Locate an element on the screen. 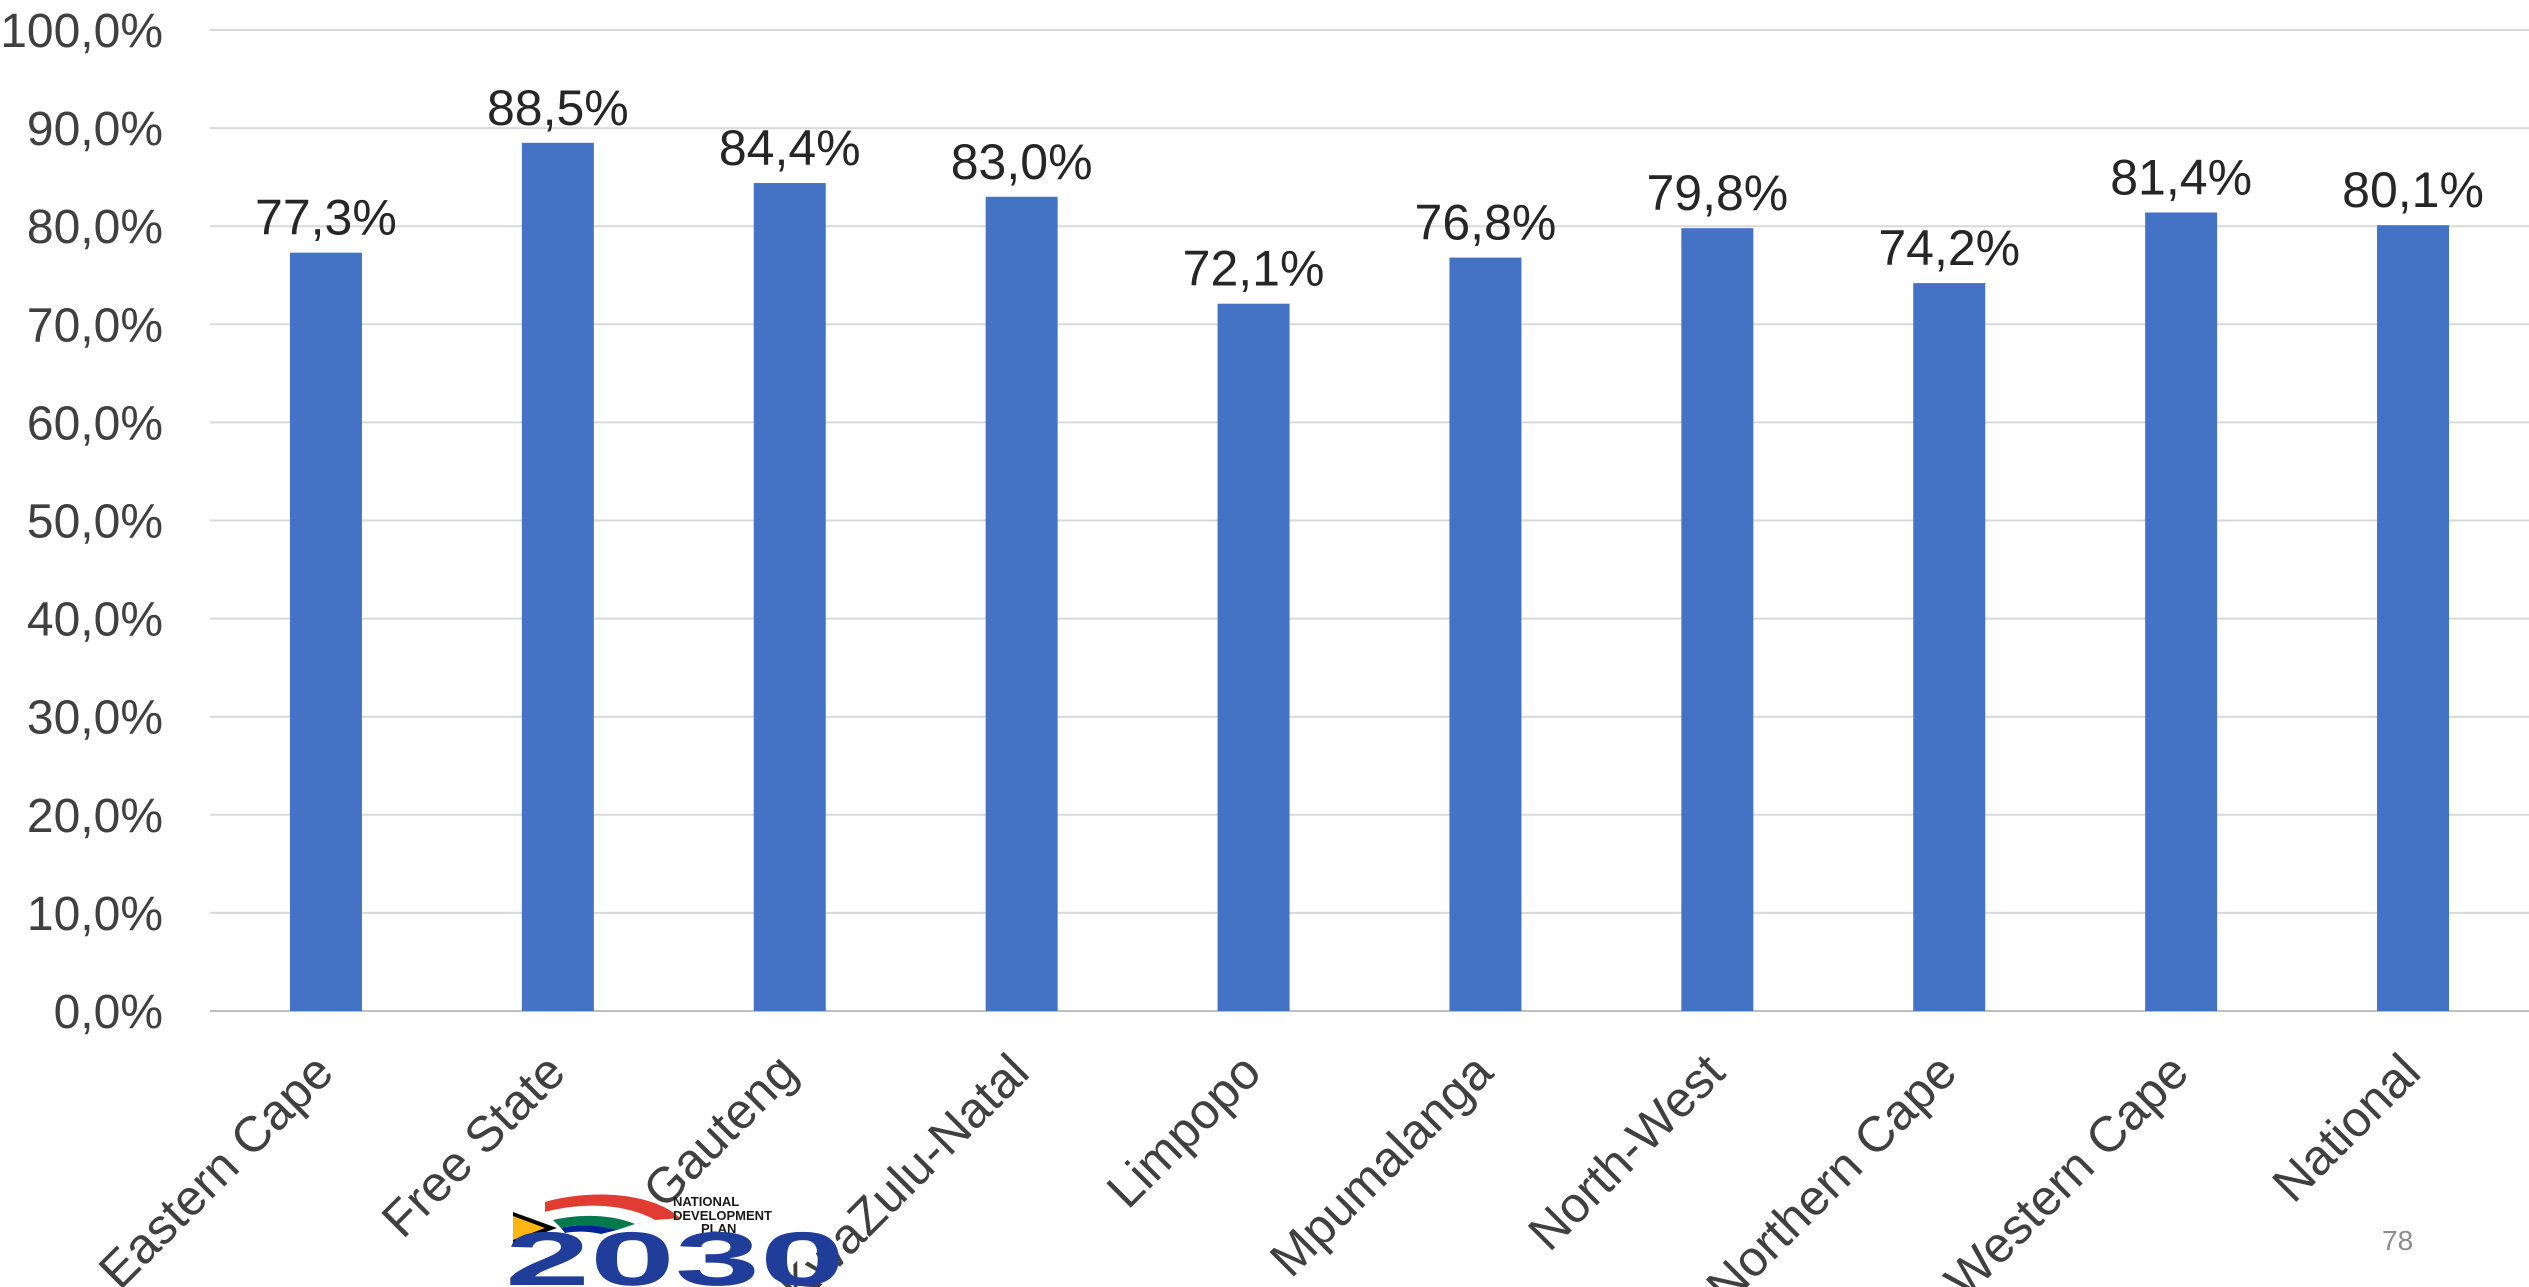  data-label: 88,5% is located at coordinates (558, 108).